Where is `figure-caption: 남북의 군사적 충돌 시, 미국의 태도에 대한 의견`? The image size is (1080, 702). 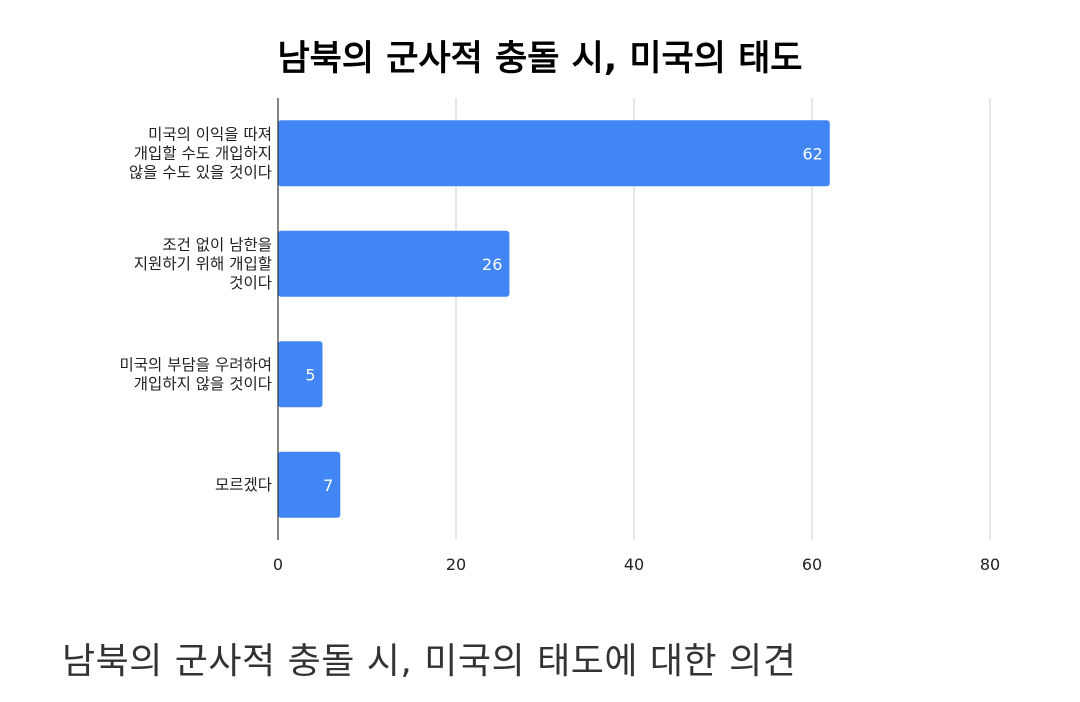
figure-caption: 남북의 군사적 충돌 시, 미국의 태도에 대한 의견 is located at coordinates (429, 661).